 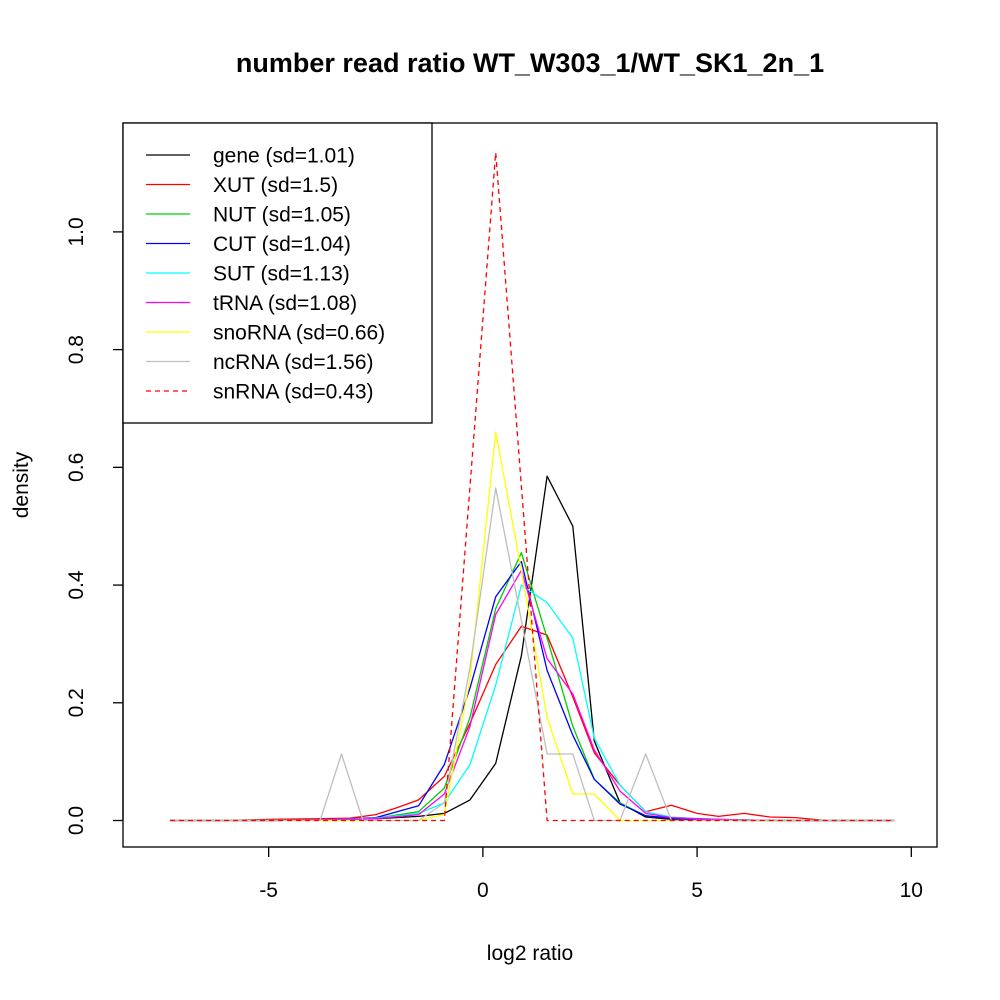 I want to click on y-tick-label: 0.4, so click(x=76, y=585).